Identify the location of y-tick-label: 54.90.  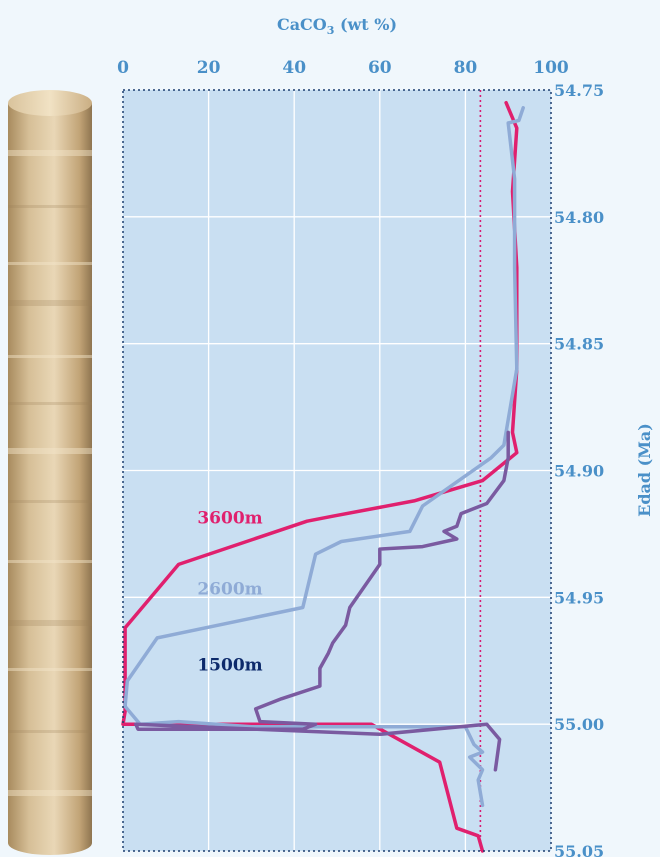
(579, 471).